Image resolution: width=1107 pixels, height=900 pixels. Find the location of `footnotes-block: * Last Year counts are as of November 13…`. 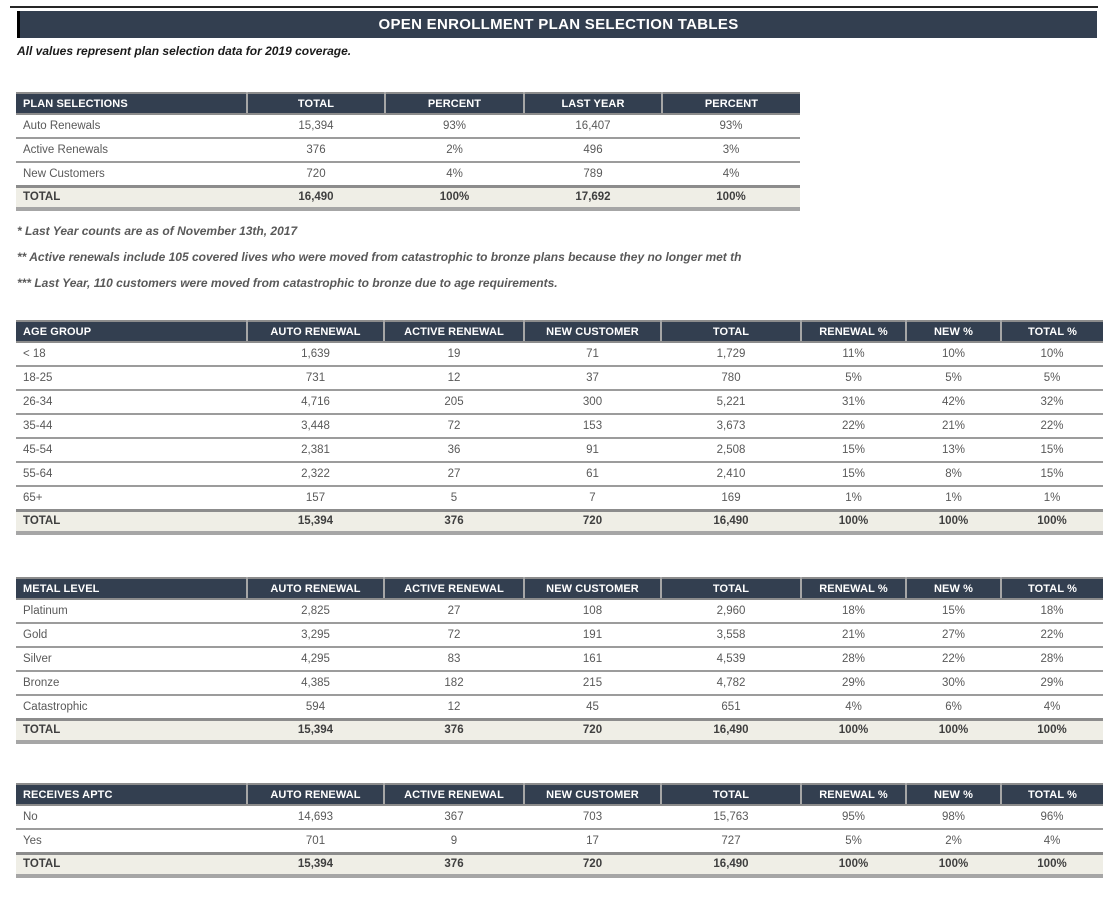

footnotes-block: * Last Year counts are as of November 13… is located at coordinates (559, 262).